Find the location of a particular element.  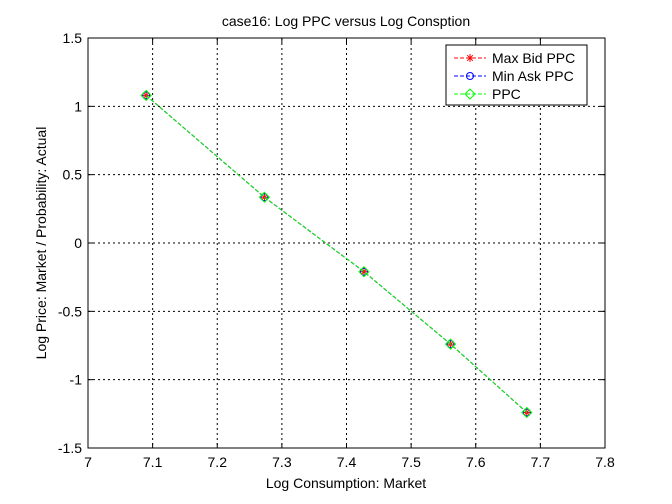

legend: Max Bid PPC Min Ask PPC PPC is located at coordinates (516, 75).